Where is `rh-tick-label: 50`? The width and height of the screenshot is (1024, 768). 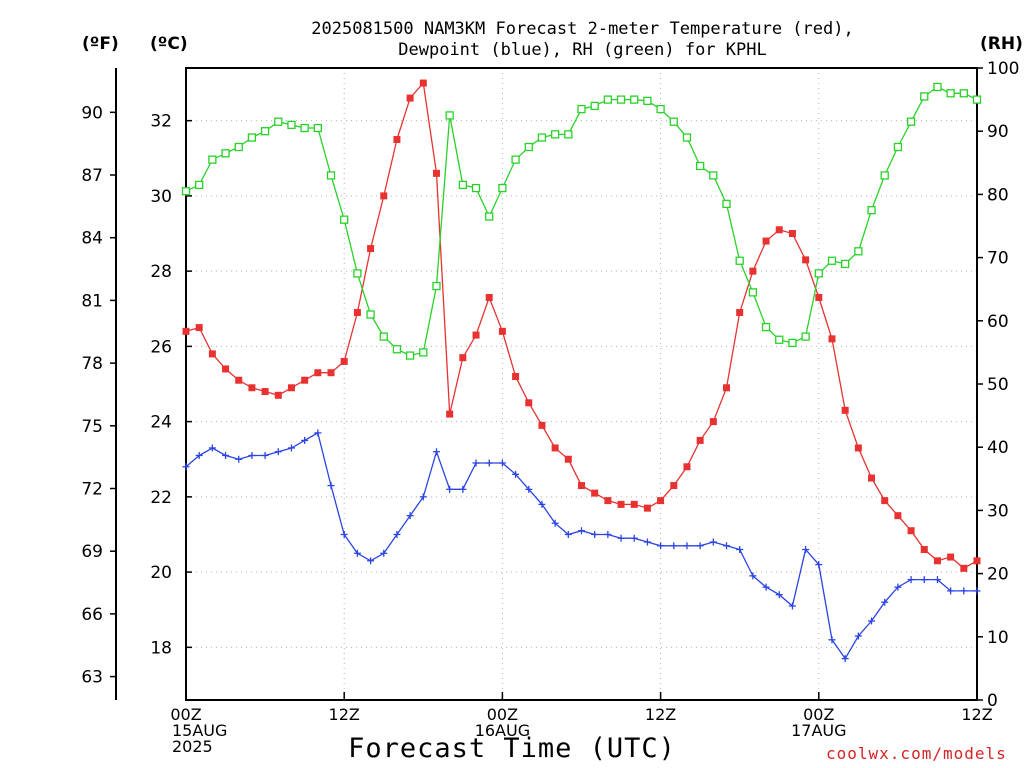 rh-tick-label: 50 is located at coordinates (998, 385).